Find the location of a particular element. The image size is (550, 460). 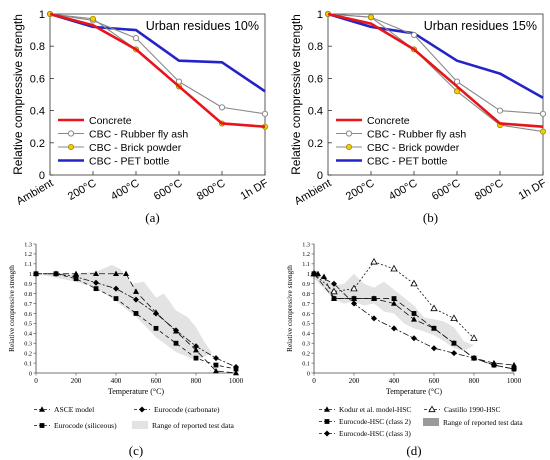

series-line-cbc-brick-powder is located at coordinates (435, 73).